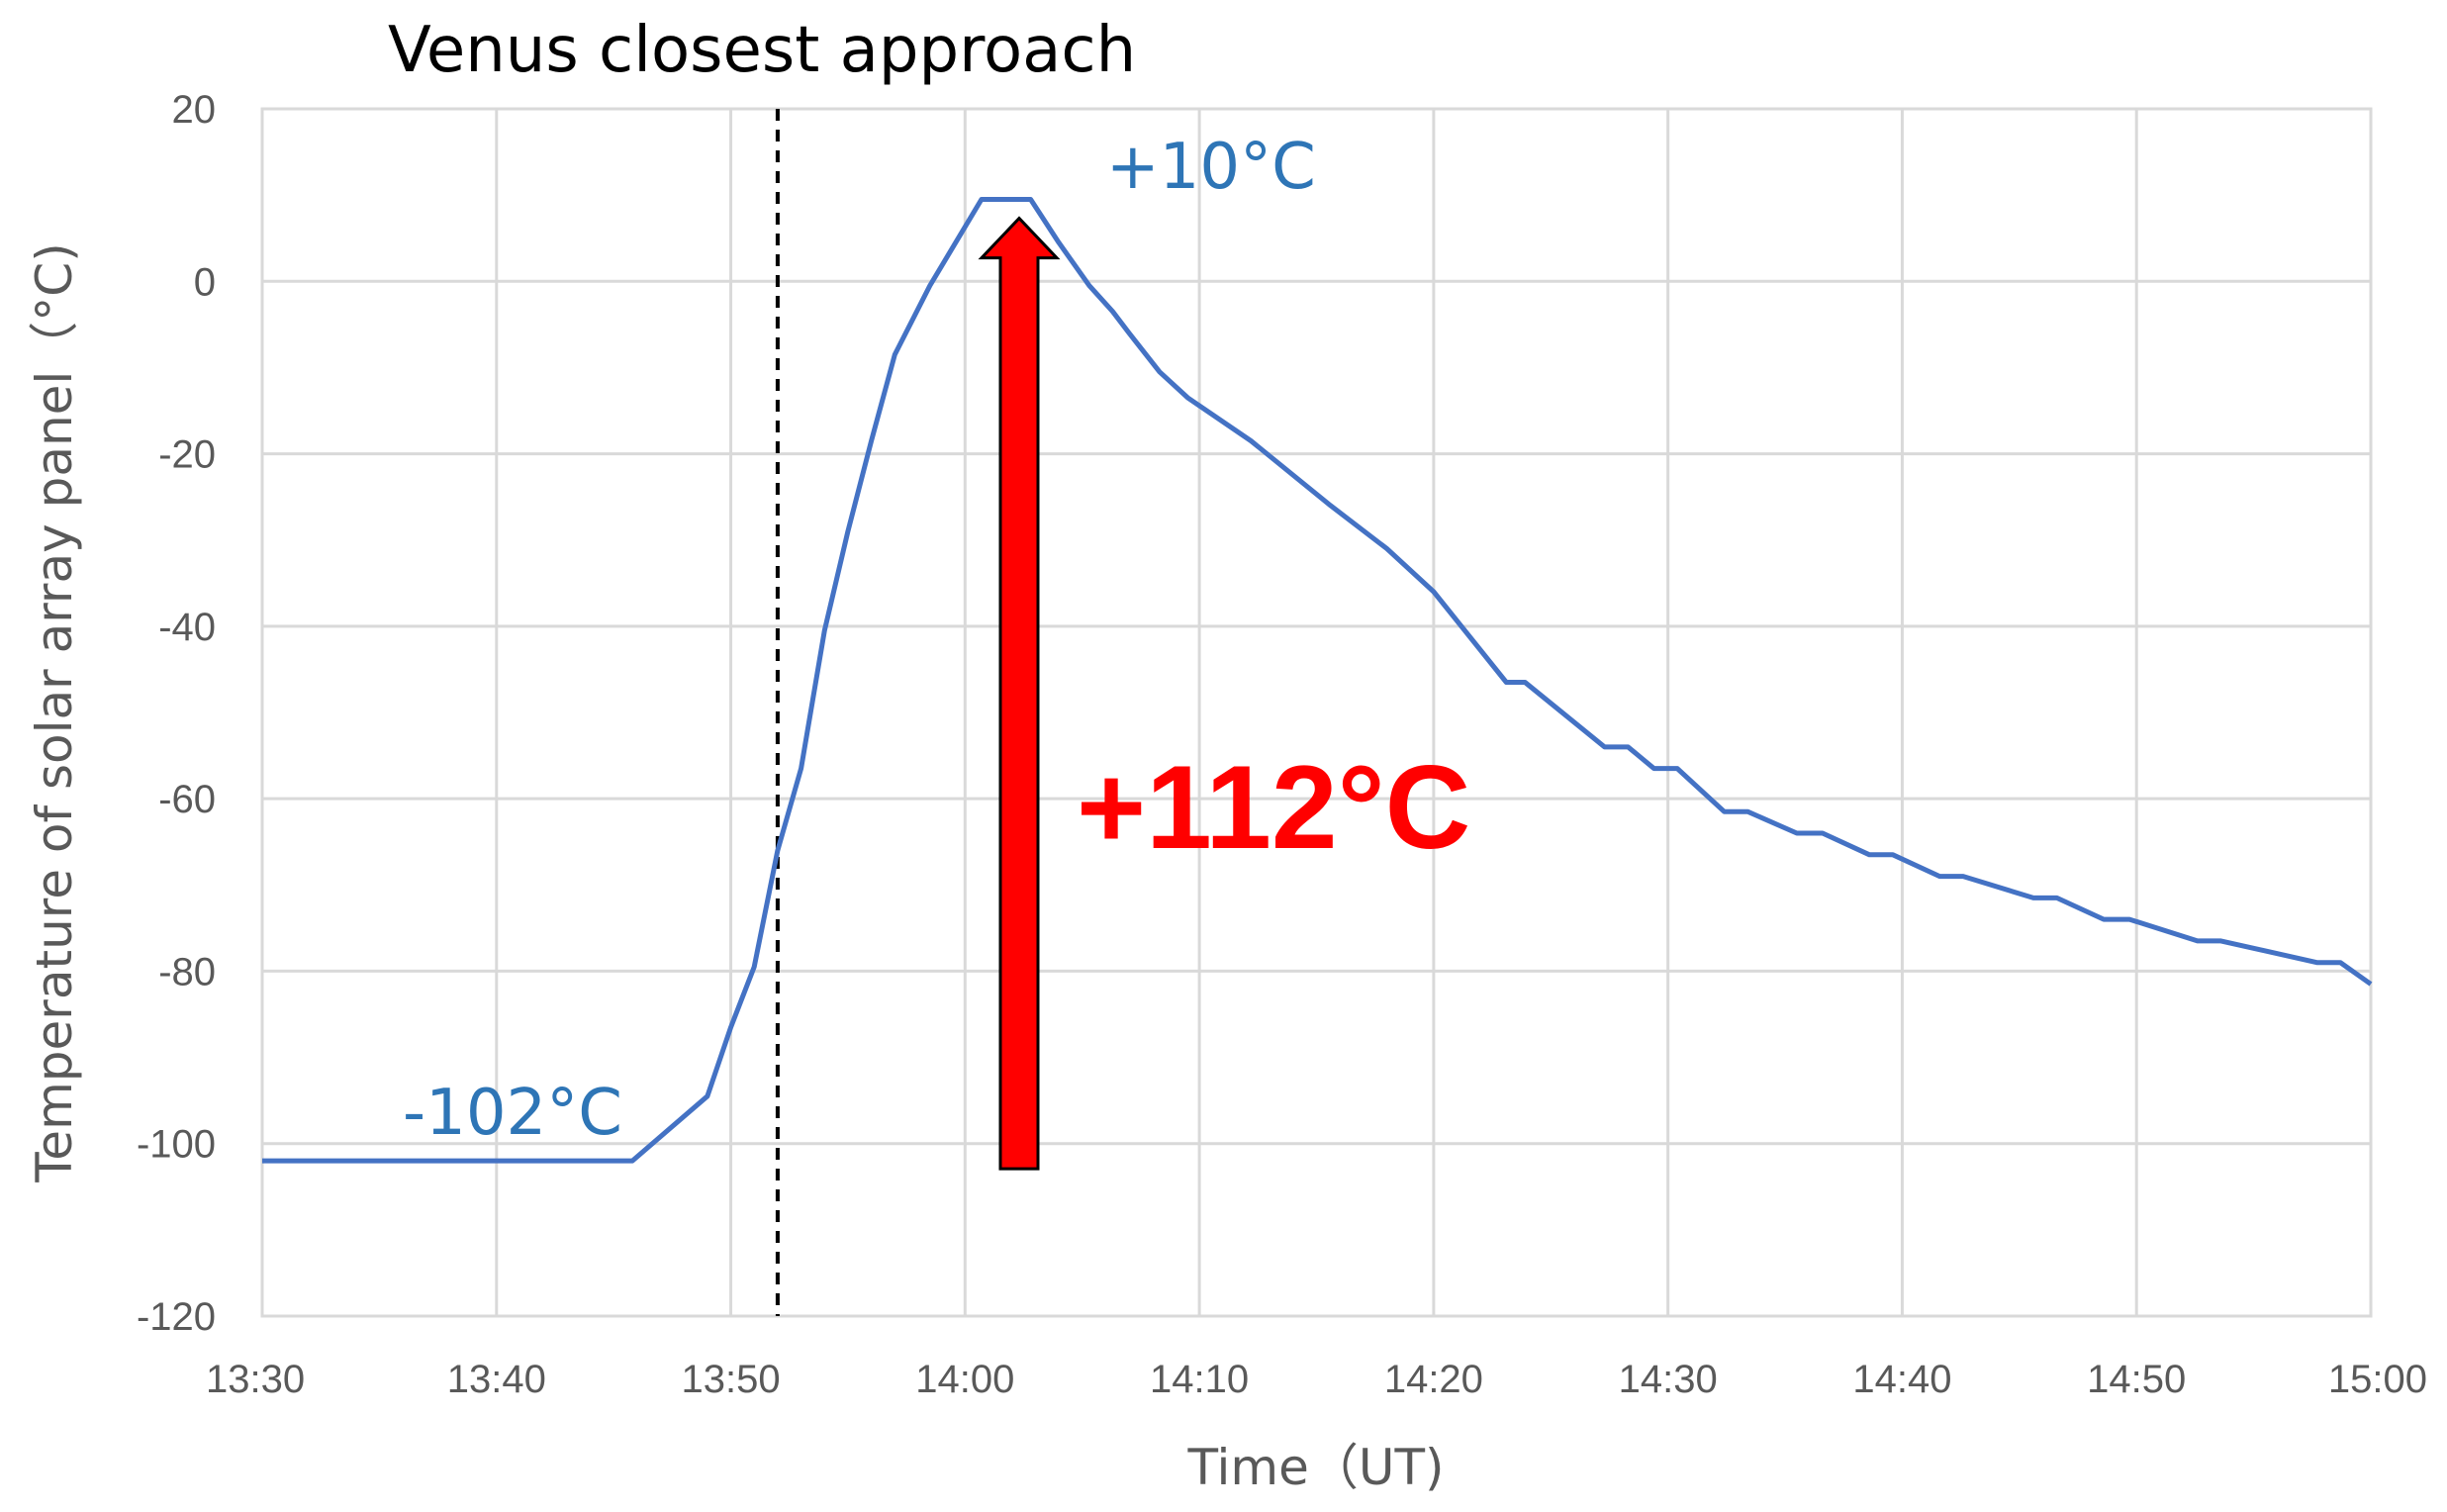 This screenshot has width=2447, height=1512. Describe the element at coordinates (176, 1145) in the screenshot. I see `y-tick-label: -100` at that location.